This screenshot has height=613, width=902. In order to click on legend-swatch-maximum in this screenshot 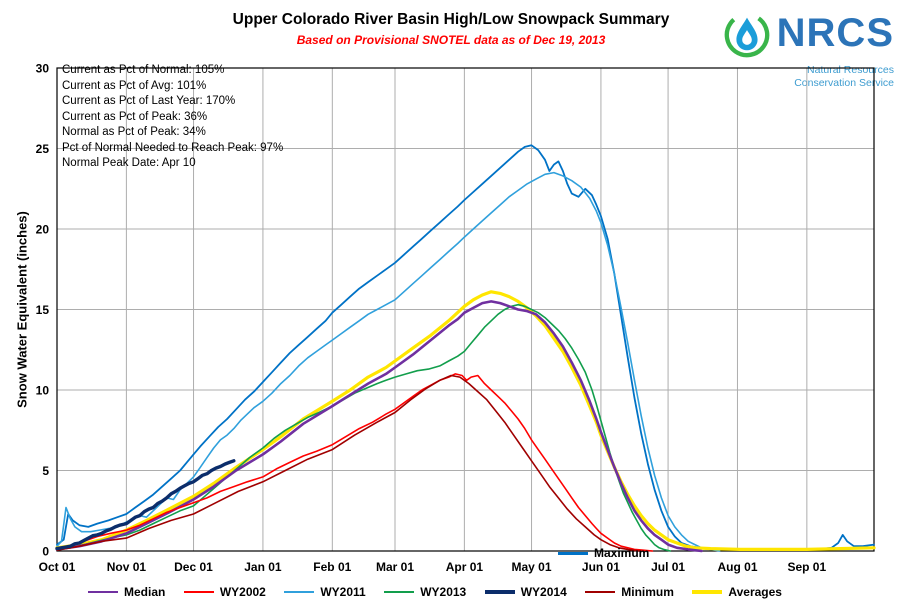, I will do `click(573, 553)`.